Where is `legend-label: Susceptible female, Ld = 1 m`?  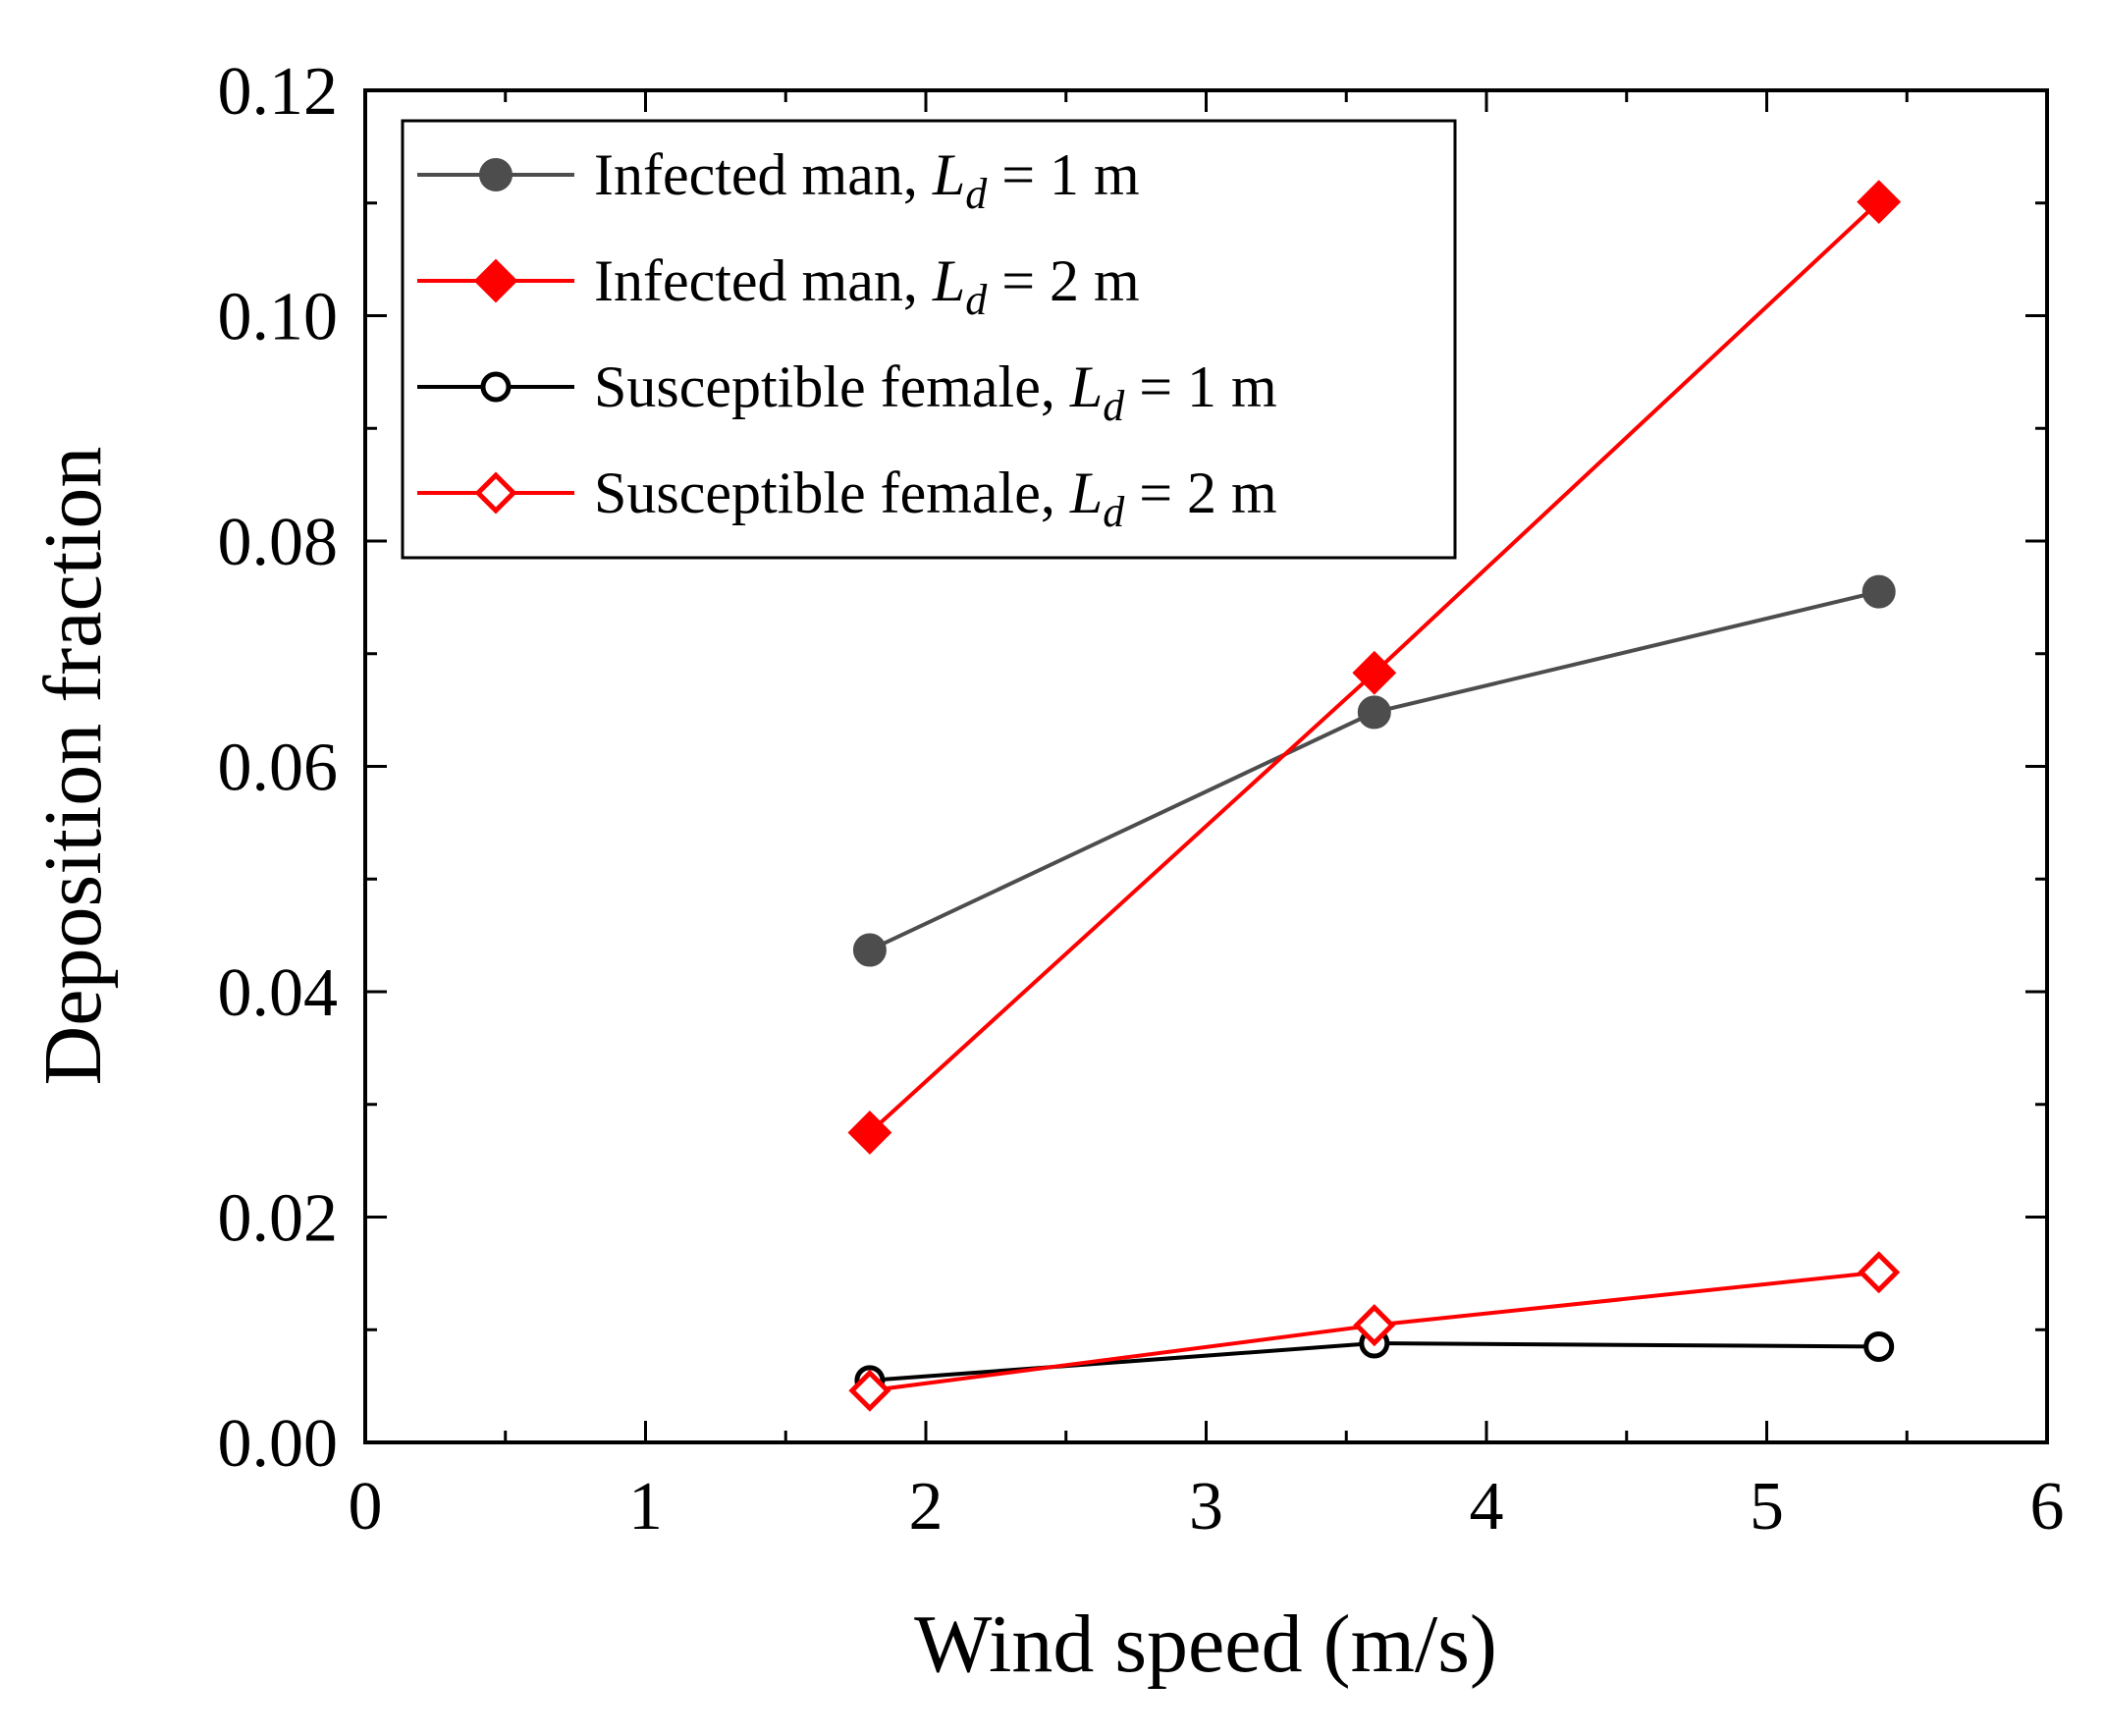 legend-label: Susceptible female, Ld = 1 m is located at coordinates (935, 392).